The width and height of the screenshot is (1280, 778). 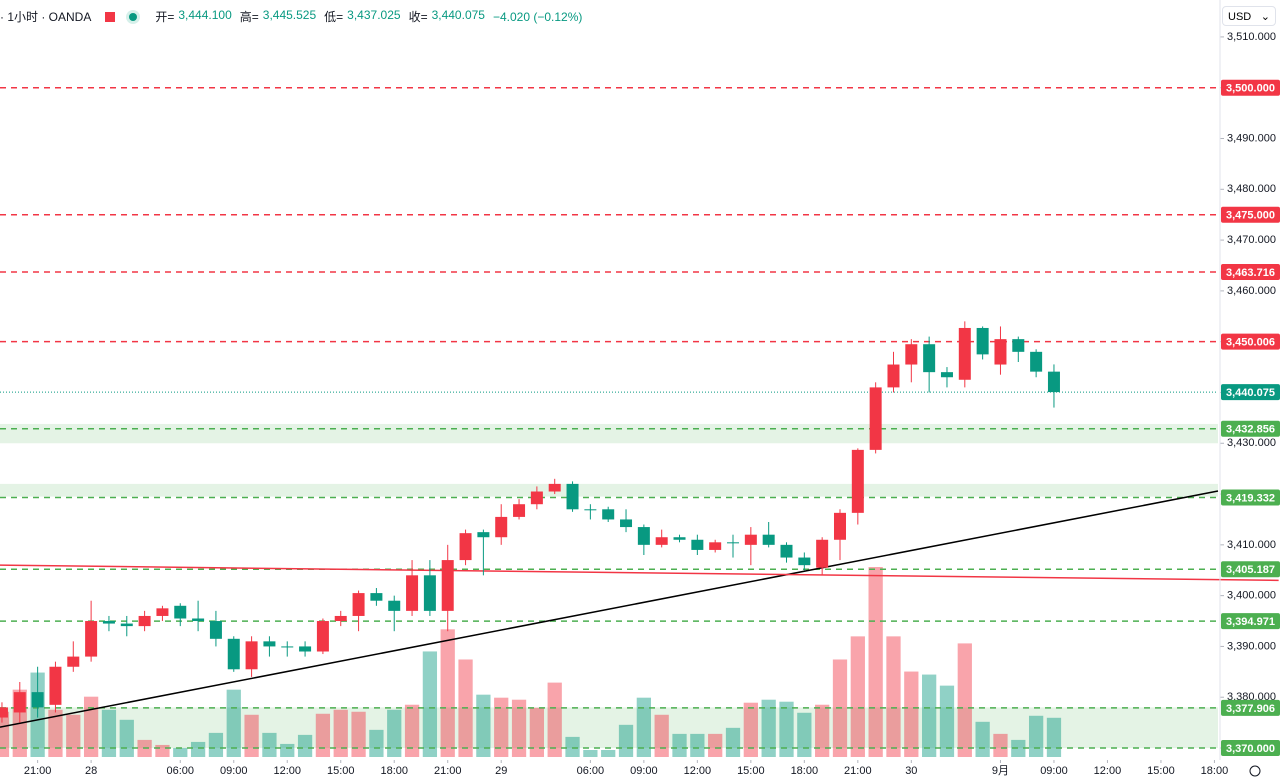 What do you see at coordinates (374, 15) in the screenshot?
I see `ohlc-value: 3,437.025` at bounding box center [374, 15].